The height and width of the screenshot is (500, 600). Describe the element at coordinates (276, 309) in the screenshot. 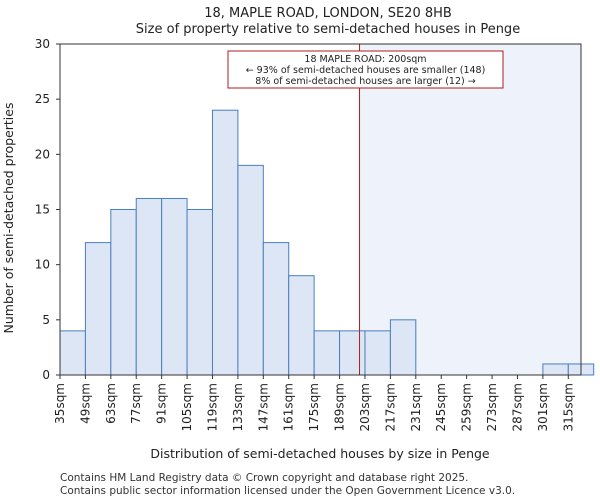

I see `bar-147sqm` at that location.